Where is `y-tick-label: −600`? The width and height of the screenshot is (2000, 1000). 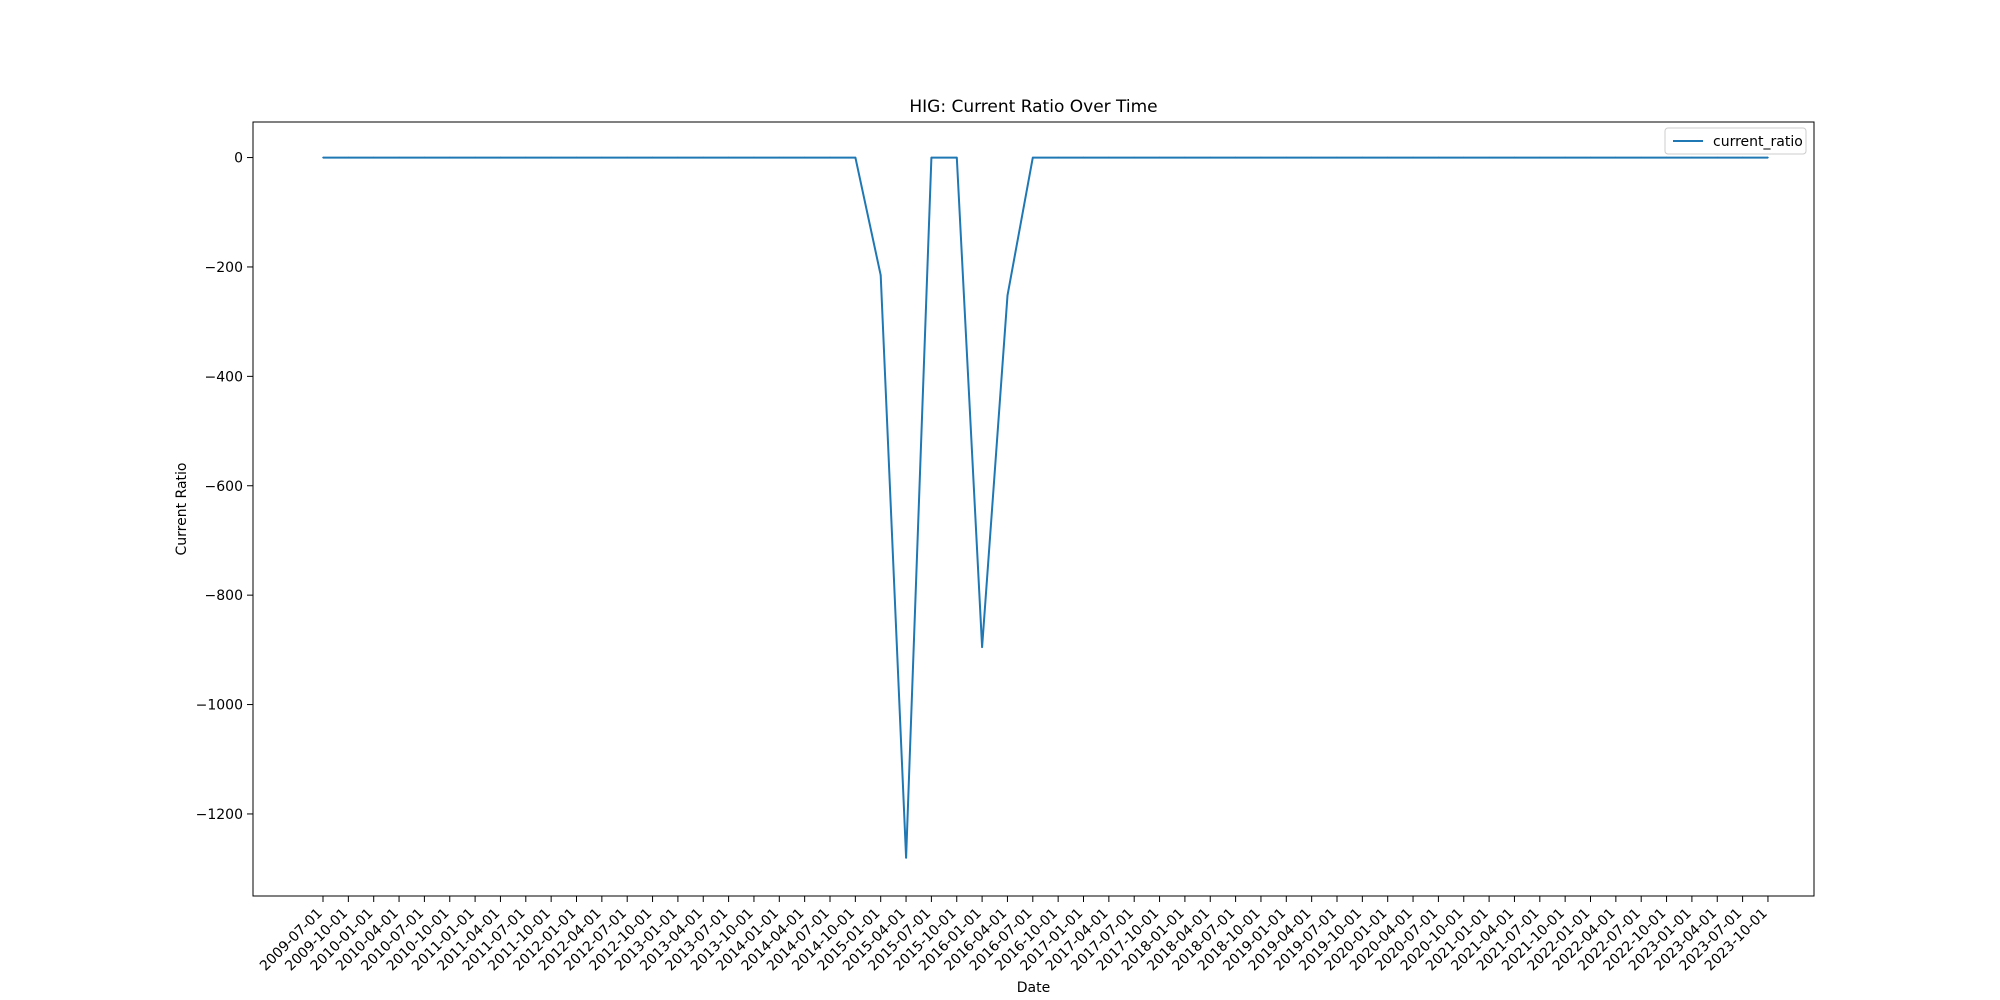 y-tick-label: −600 is located at coordinates (224, 487).